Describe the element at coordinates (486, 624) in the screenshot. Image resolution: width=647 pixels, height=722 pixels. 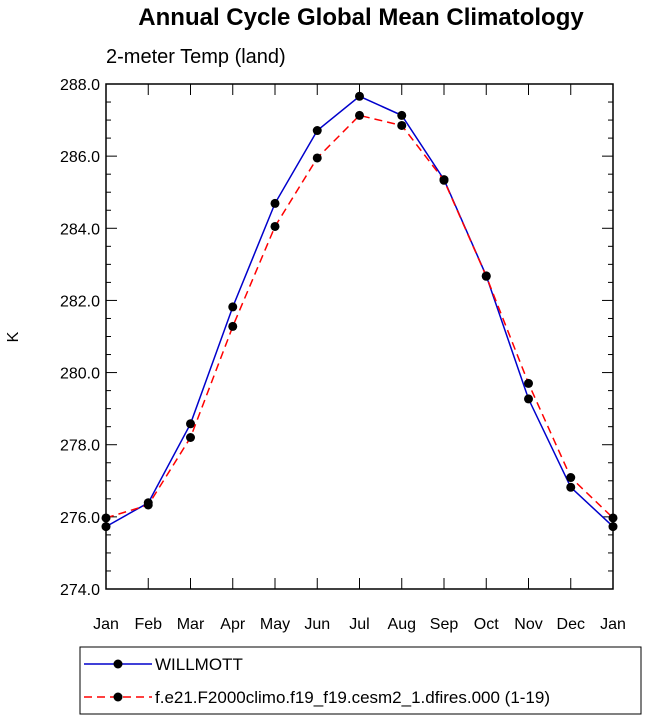
I see `x-tick-label: Oct` at that location.